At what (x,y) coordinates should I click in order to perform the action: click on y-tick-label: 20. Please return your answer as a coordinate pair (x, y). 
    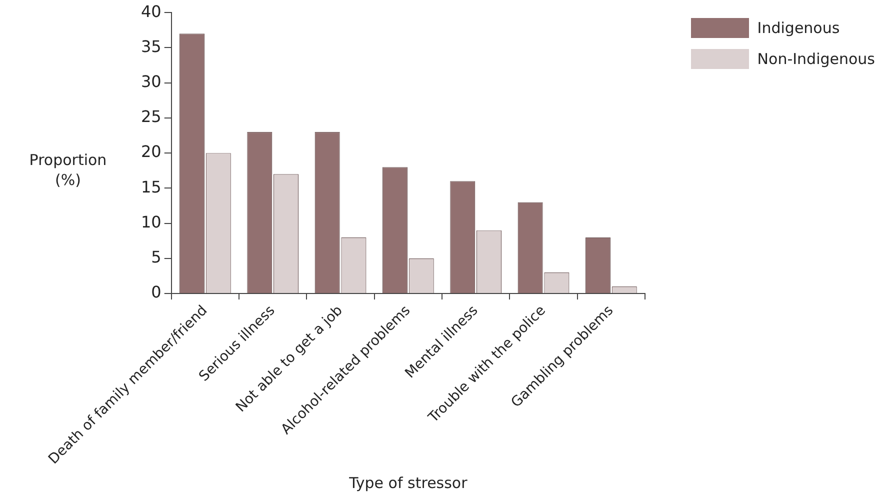
    Looking at the image, I should click on (151, 152).